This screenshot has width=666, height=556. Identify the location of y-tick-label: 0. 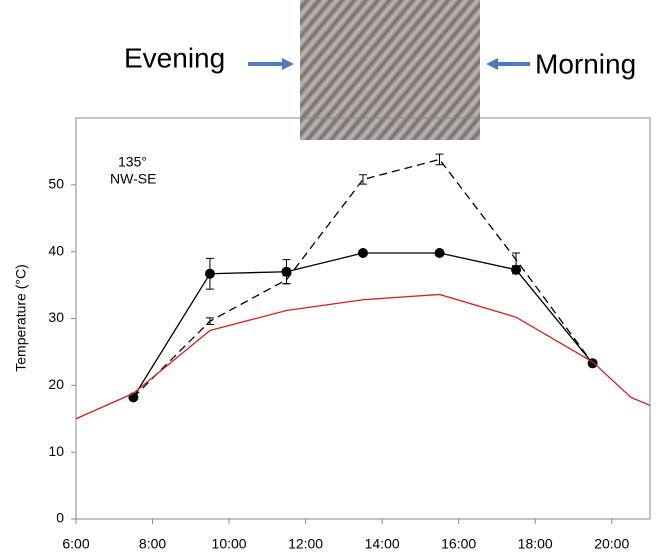
(60, 518).